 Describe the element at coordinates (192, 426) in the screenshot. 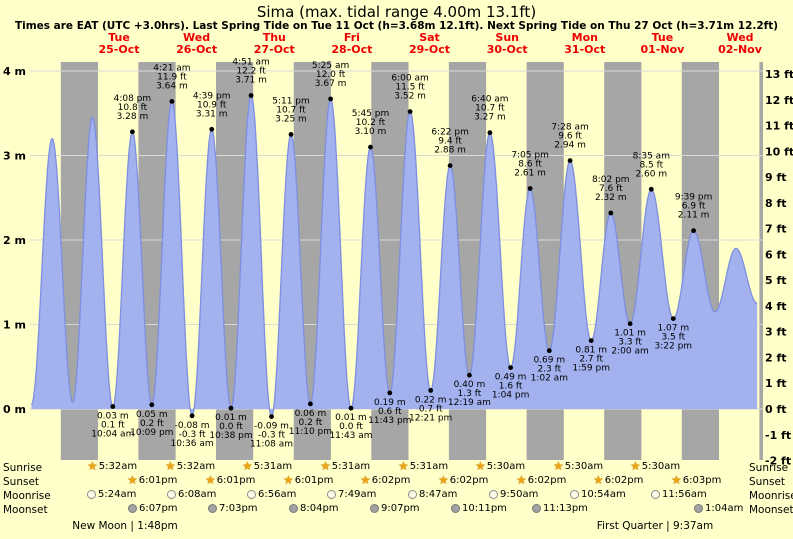

I see `low-tide-label: -0.08 m` at that location.